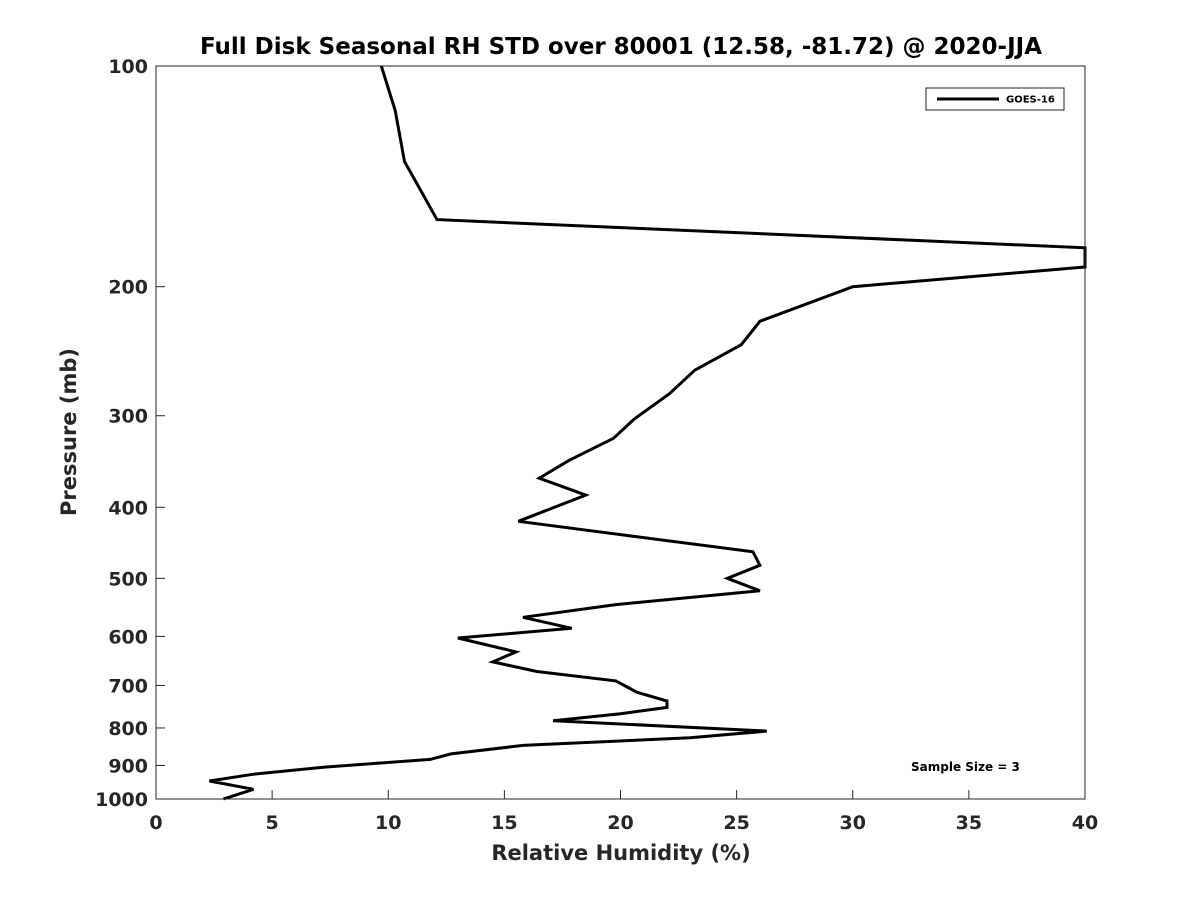 The height and width of the screenshot is (900, 1200). Describe the element at coordinates (1085, 823) in the screenshot. I see `x-tick-label: 40` at that location.